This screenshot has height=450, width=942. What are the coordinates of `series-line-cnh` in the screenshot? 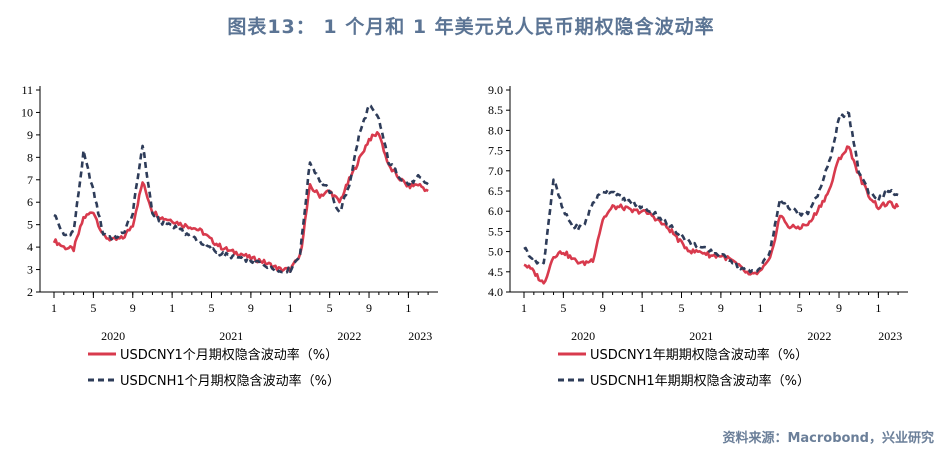 It's located at (711, 192).